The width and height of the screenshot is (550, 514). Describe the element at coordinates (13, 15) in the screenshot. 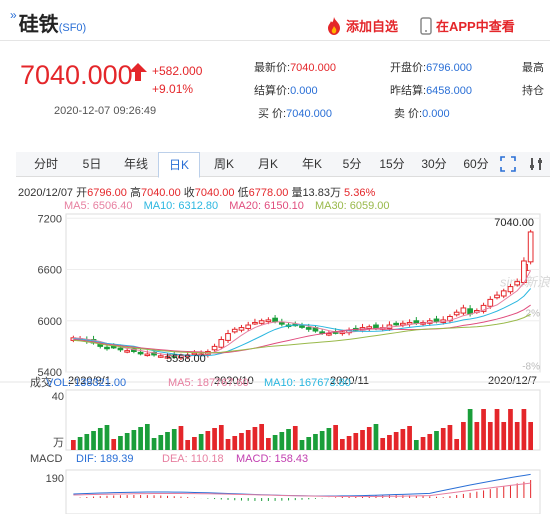

I see `expand-icon: »` at that location.